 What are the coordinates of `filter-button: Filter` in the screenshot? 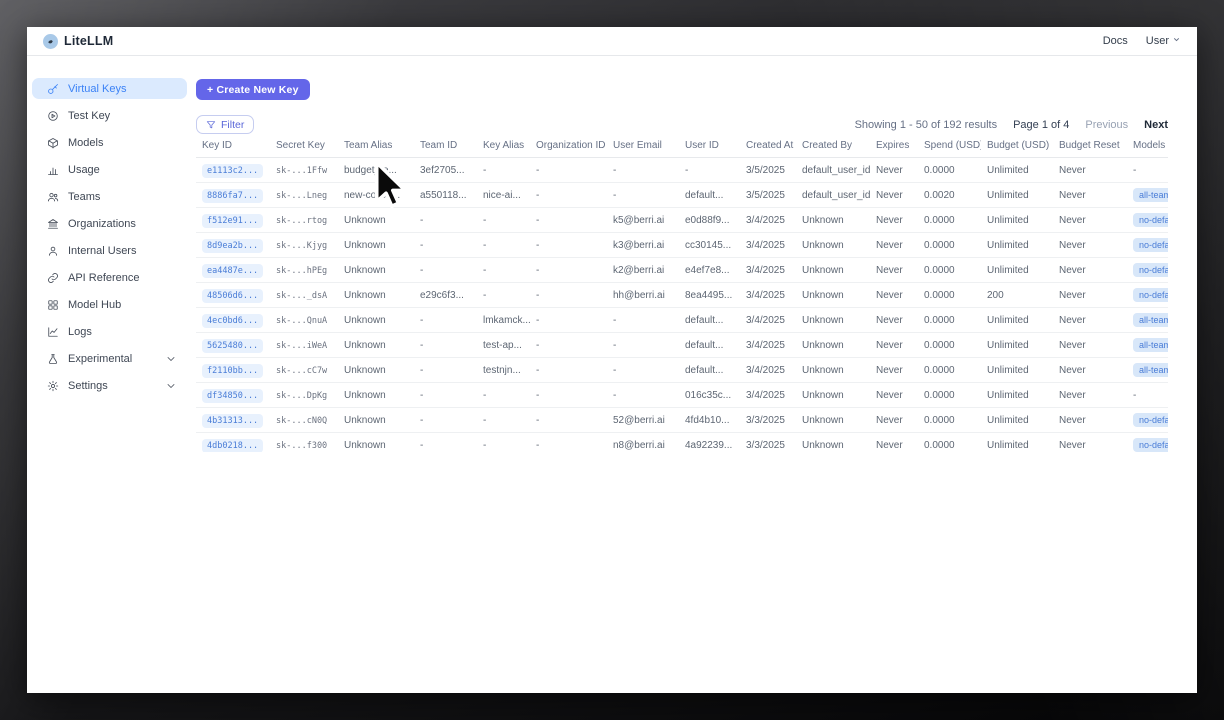 It's located at (225, 124).